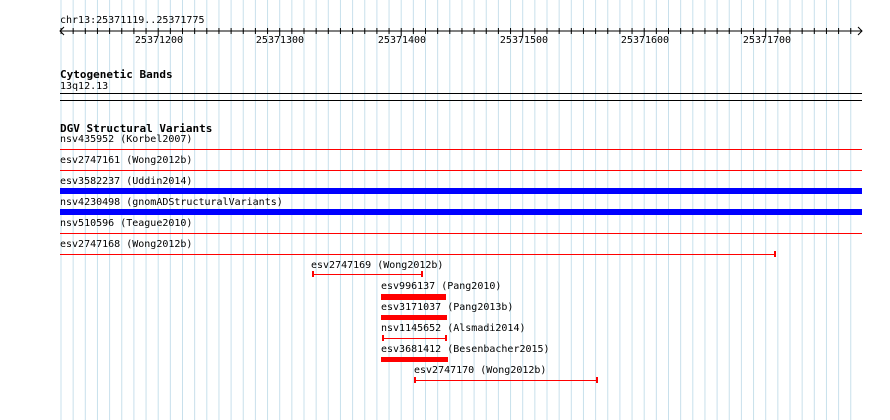  Describe the element at coordinates (524, 40) in the screenshot. I see `tick-label: 25371500` at that location.